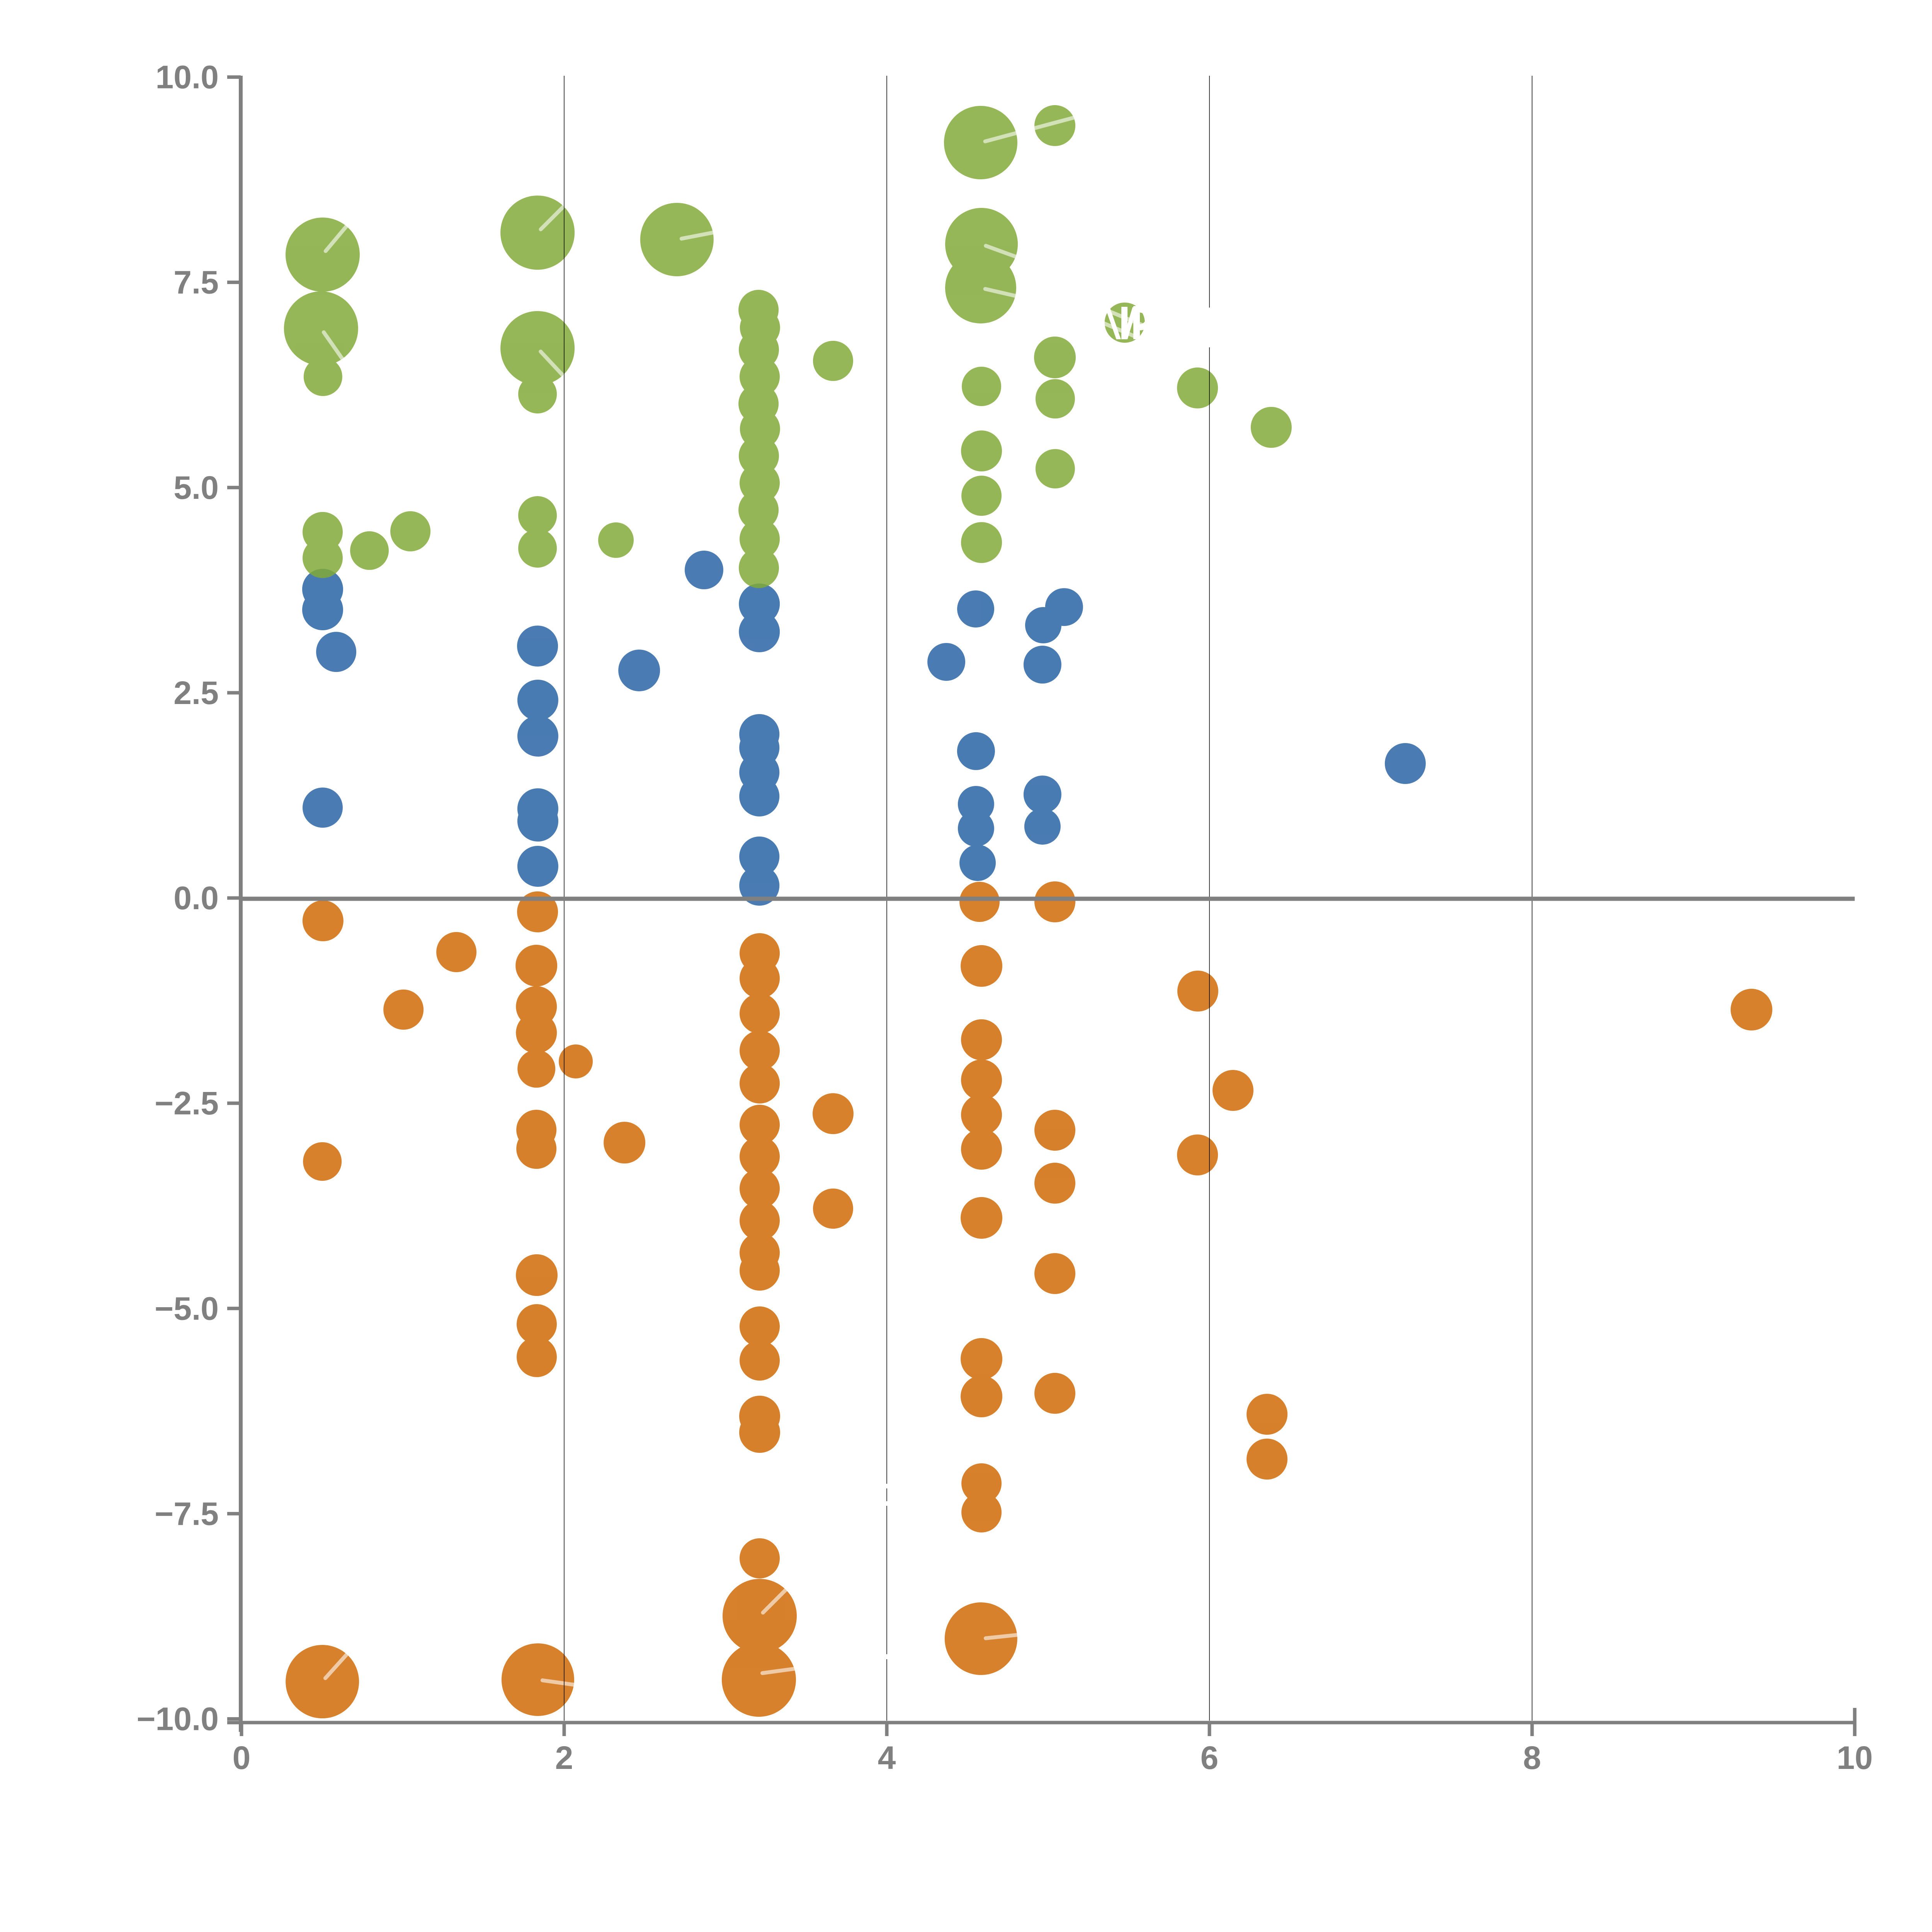 Image resolution: width=1932 pixels, height=1932 pixels. Describe the element at coordinates (1128, 323) in the screenshot. I see `white-label-fragments` at that location.